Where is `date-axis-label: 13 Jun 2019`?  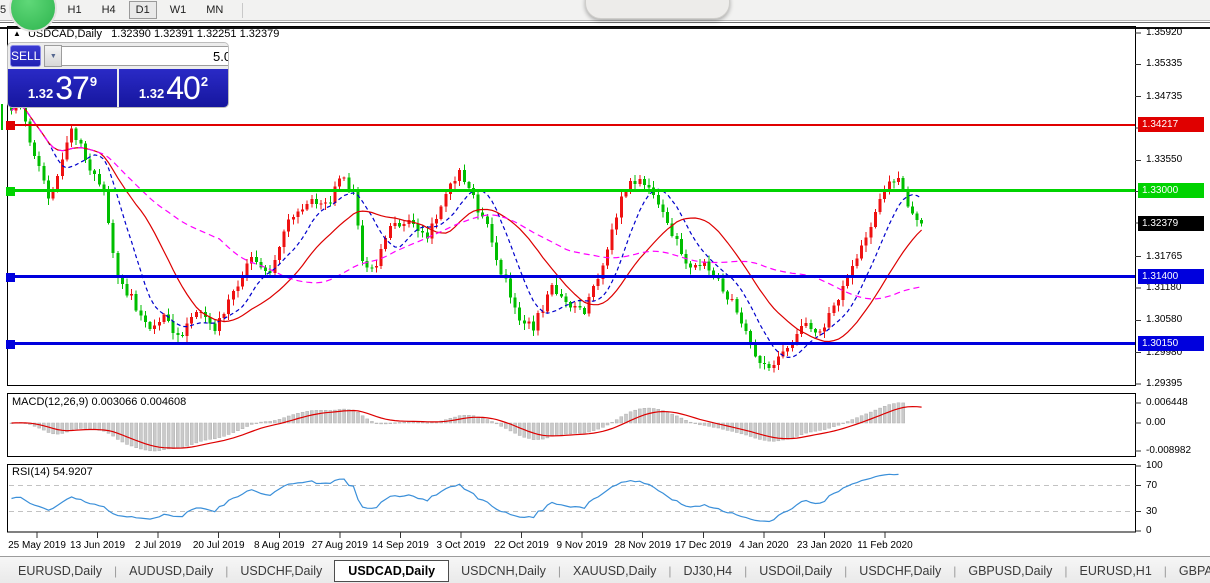 date-axis-label: 13 Jun 2019 is located at coordinates (98, 545).